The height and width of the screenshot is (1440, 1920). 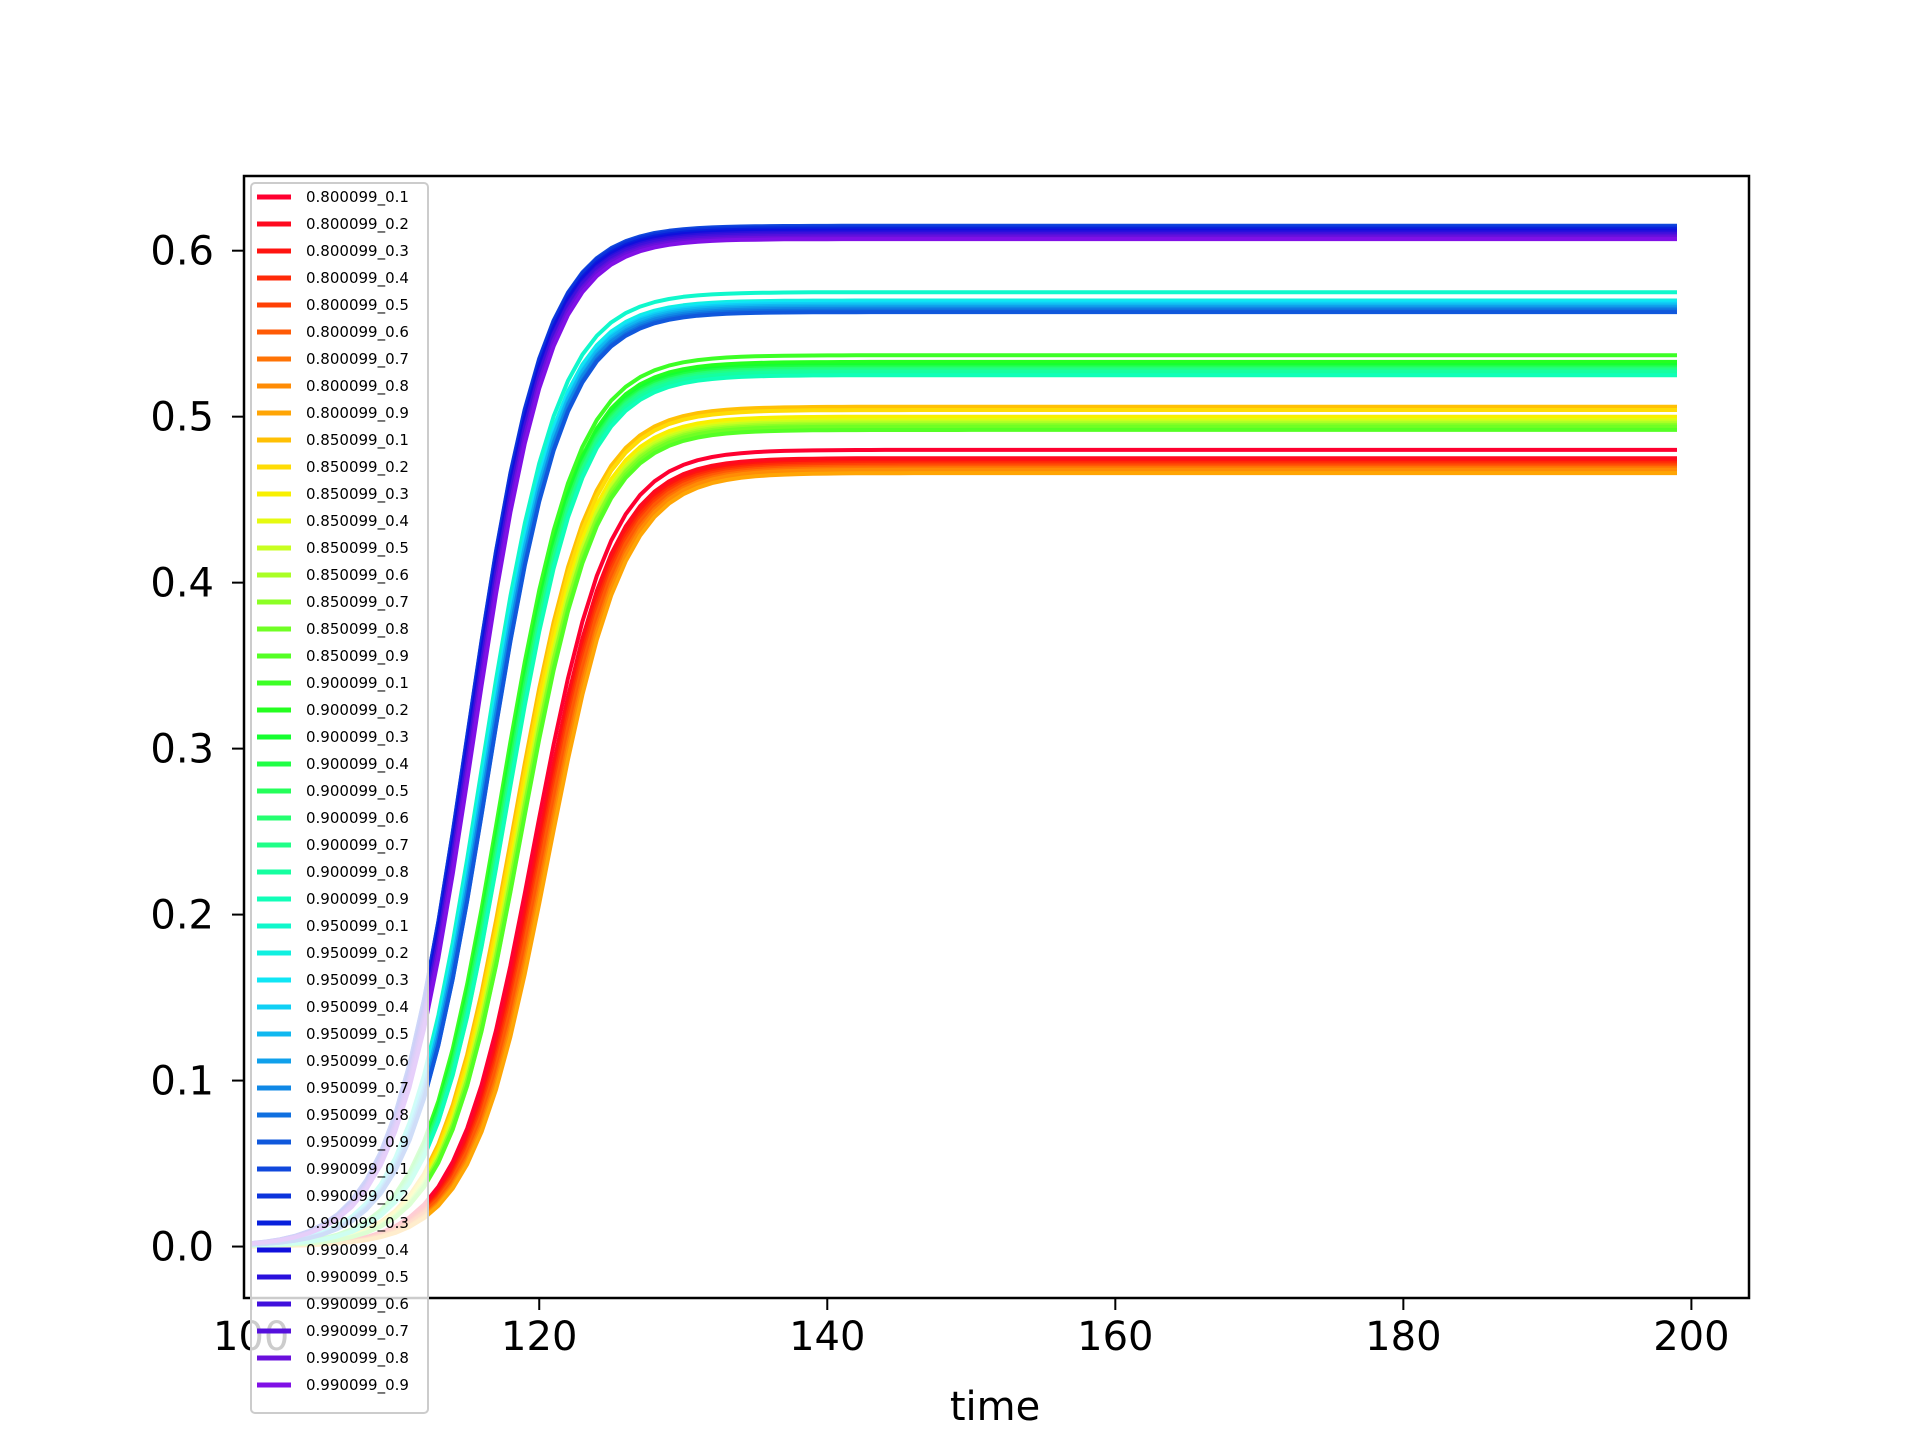 What do you see at coordinates (357, 1223) in the screenshot?
I see `legend-label: 0.990099_0.3` at bounding box center [357, 1223].